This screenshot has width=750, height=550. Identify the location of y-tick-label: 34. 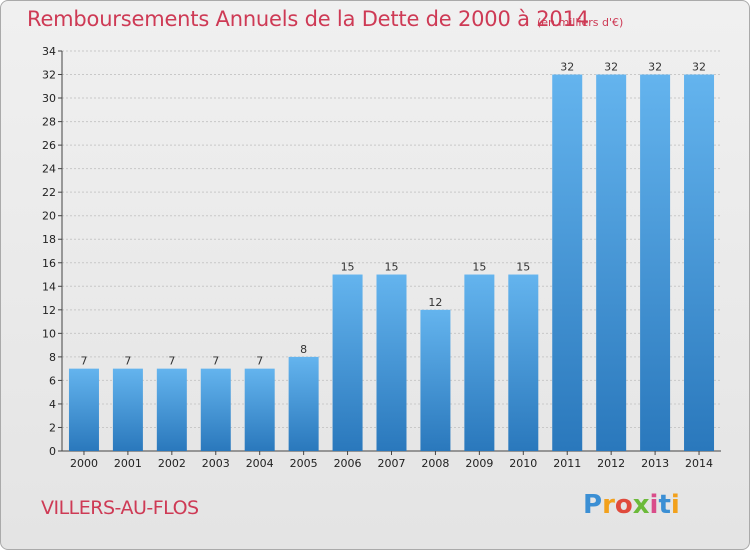
(49, 51).